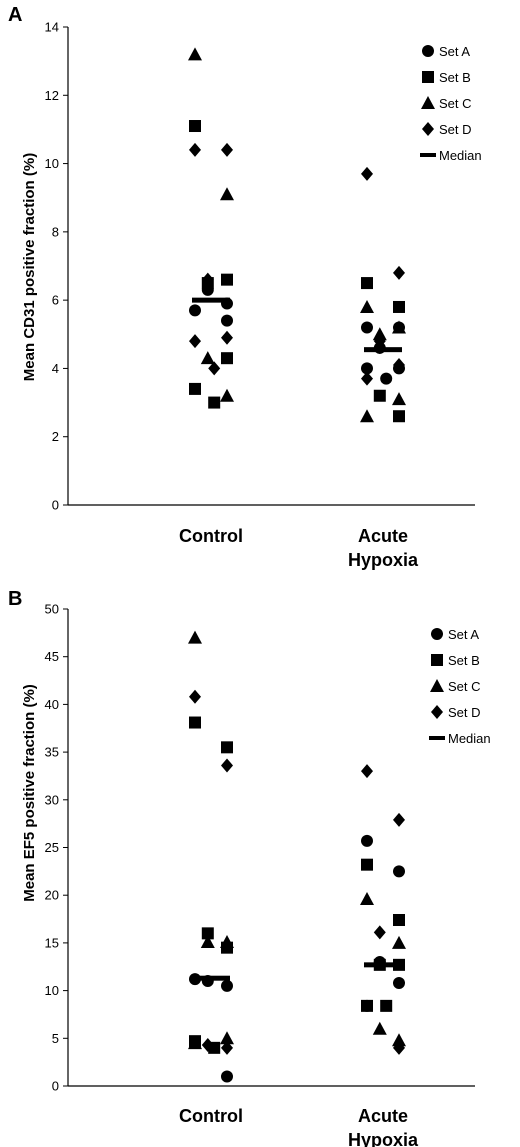 This screenshot has height=1147, width=520. What do you see at coordinates (15, 599) in the screenshot?
I see `panel-label-b: B` at bounding box center [15, 599].